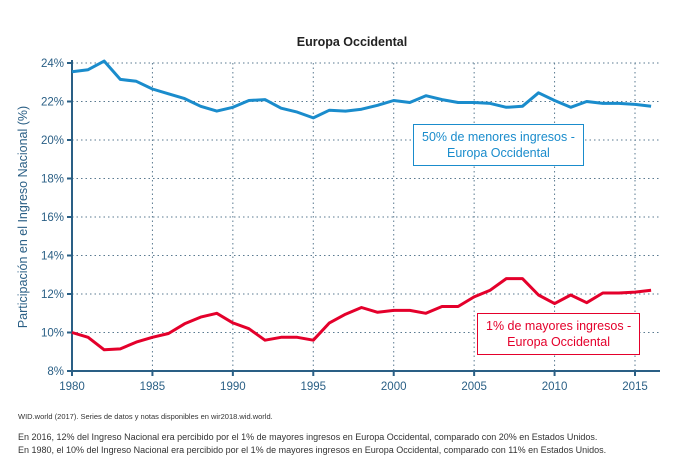 Image resolution: width=673 pixels, height=467 pixels. I want to click on y-tick-label: 16%, so click(52, 218).